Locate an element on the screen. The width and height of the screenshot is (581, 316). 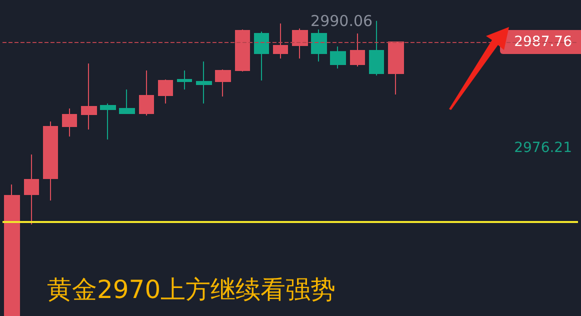
text: 黄金2970上方继续看强势 is located at coordinates (191, 289).